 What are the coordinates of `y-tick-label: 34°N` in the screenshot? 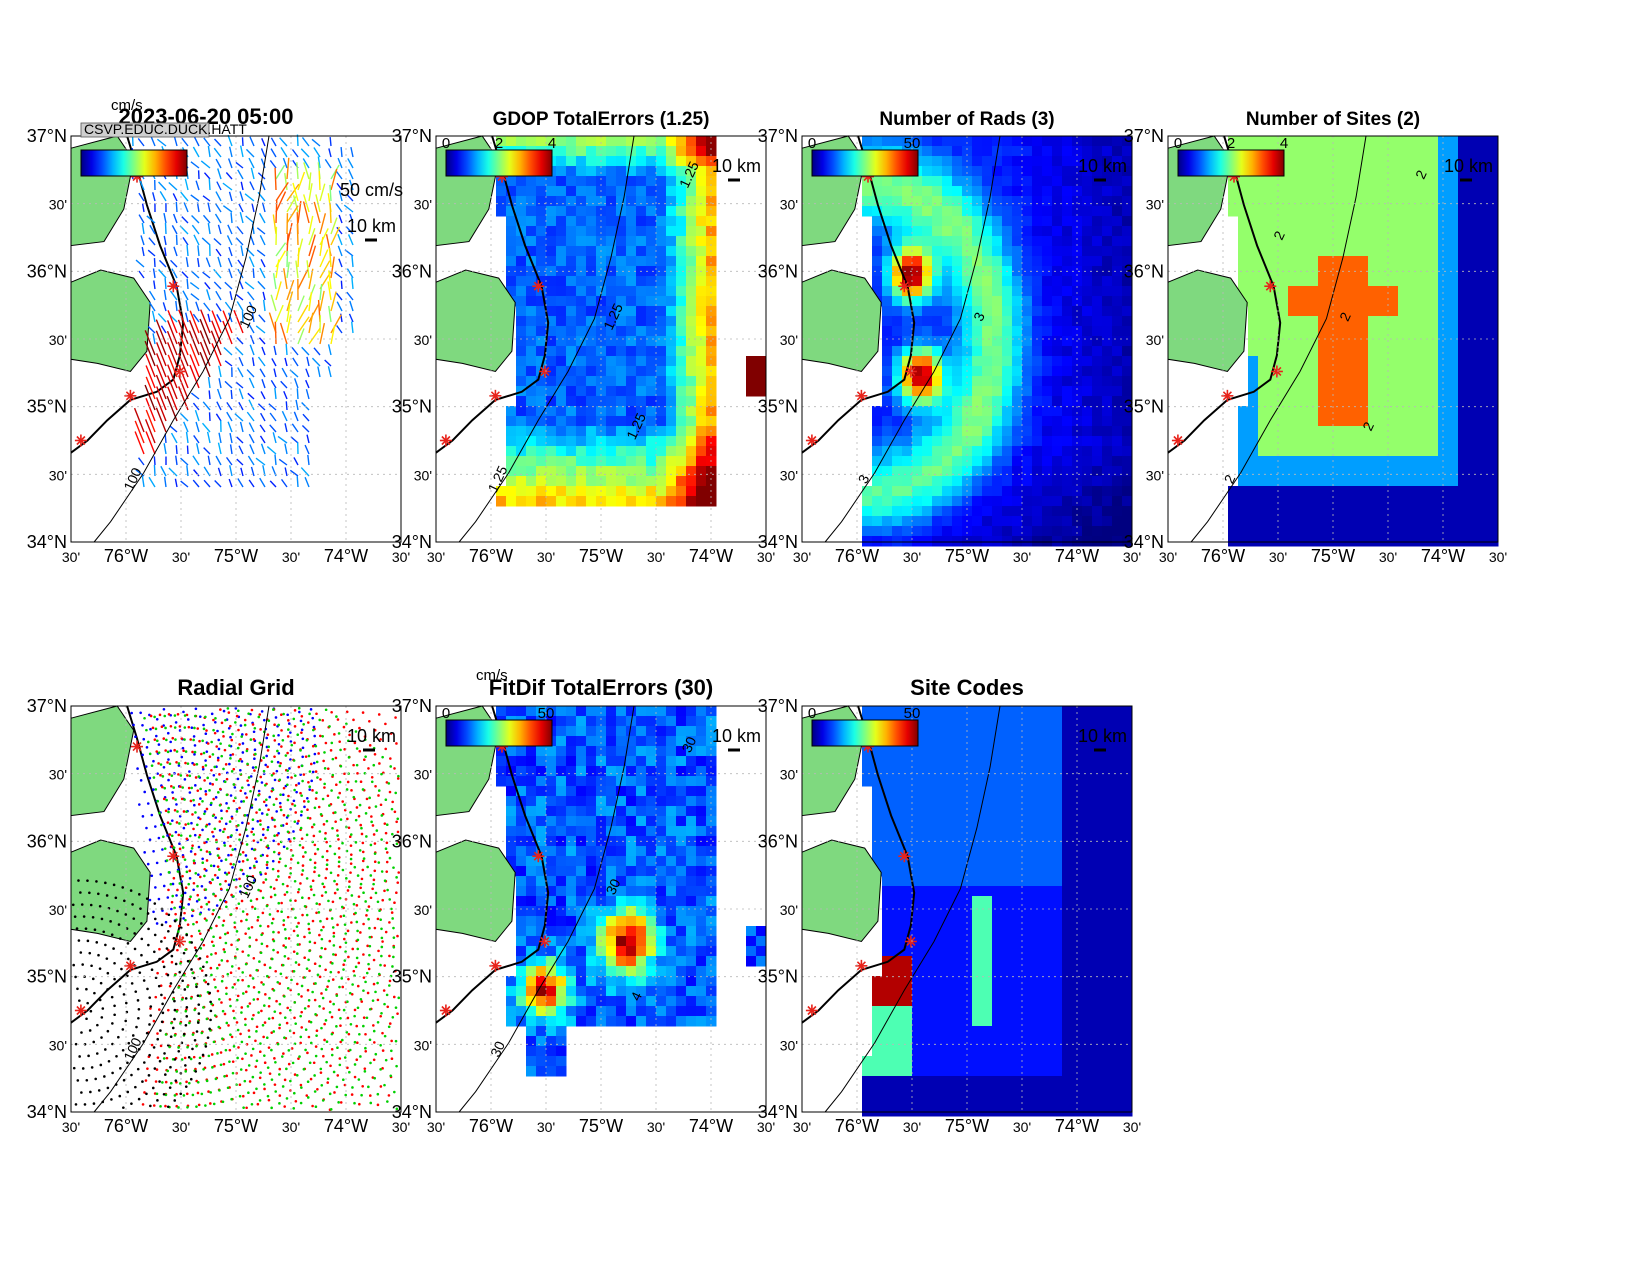 It's located at (412, 542).